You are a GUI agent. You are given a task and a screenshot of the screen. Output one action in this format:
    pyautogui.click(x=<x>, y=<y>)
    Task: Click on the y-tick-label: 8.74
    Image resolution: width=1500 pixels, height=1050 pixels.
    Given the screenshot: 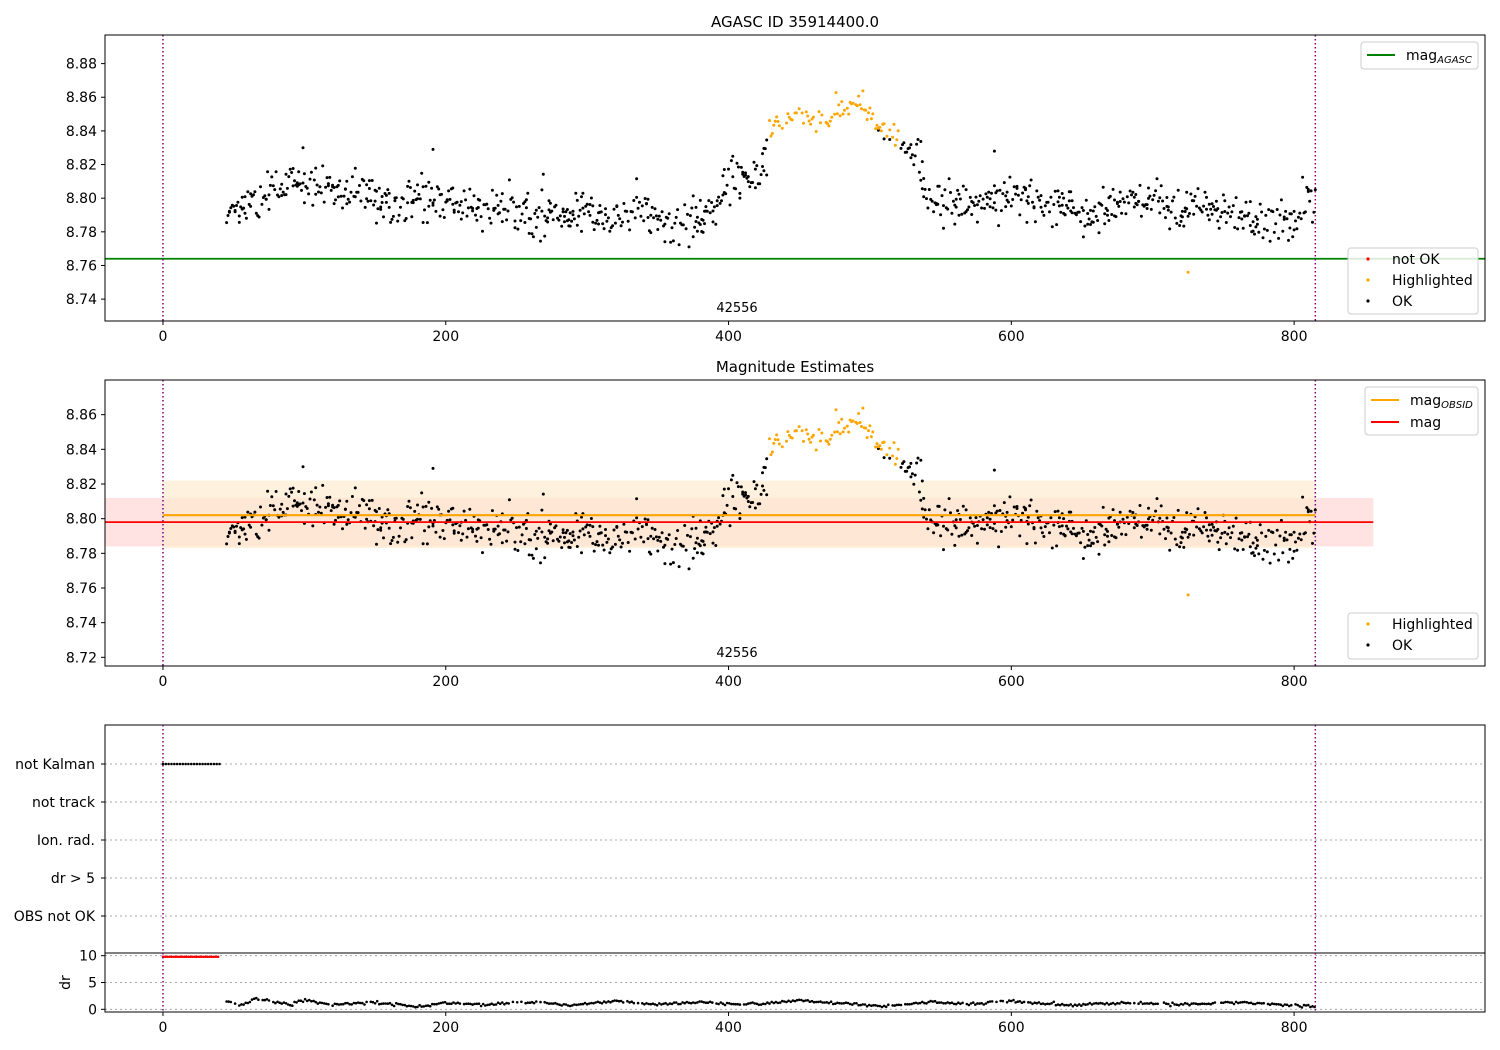 What is the action you would take?
    pyautogui.click(x=81, y=300)
    